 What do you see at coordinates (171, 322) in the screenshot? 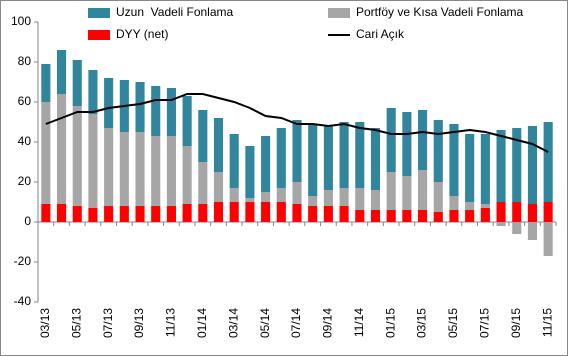
I see `x-tick-label: 11/13` at bounding box center [171, 322].